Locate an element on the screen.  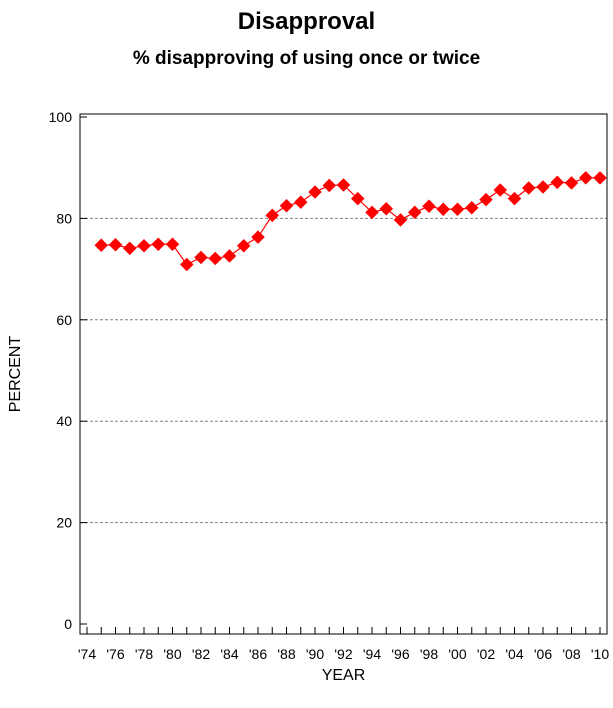
x-tick-label: '84 is located at coordinates (229, 654).